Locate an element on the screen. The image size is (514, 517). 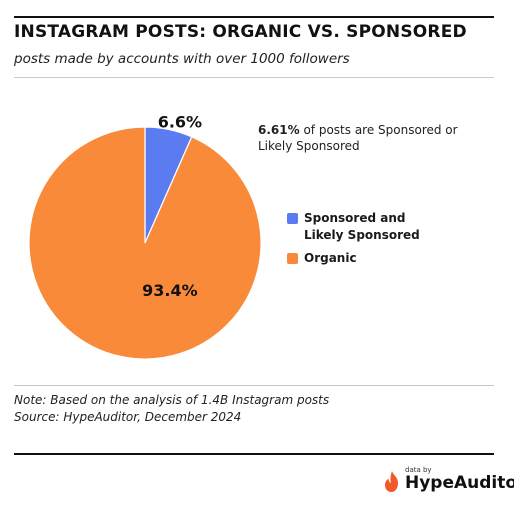
legend: Sponsored and Likely Sponsored Organic is located at coordinates (360, 241).